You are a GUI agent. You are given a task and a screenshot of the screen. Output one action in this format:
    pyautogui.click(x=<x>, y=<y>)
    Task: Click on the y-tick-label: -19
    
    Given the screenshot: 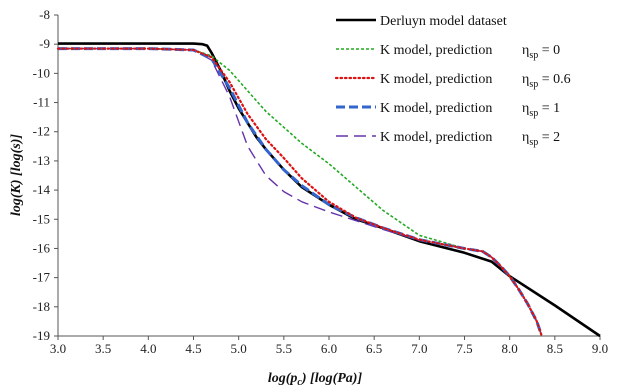 What is the action you would take?
    pyautogui.click(x=41, y=335)
    